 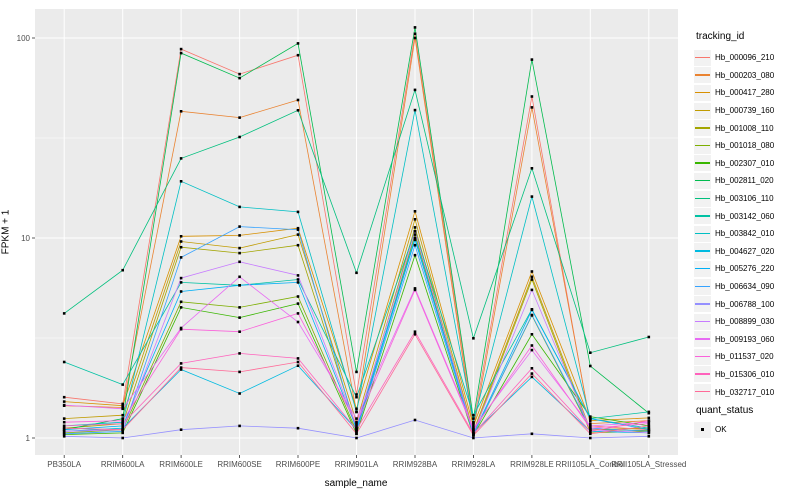 I want to click on legend-item-Hb_003842_010: Hb_003842_010, so click(x=734, y=234).